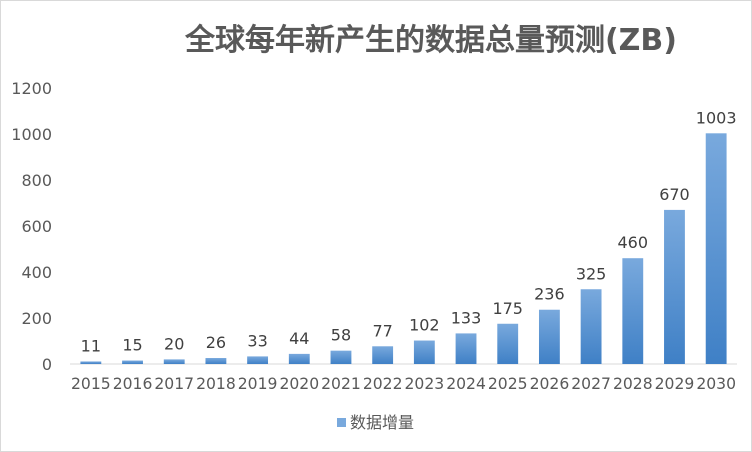 Image resolution: width=752 pixels, height=452 pixels. Describe the element at coordinates (633, 242) in the screenshot. I see `data-label-2028: 460` at that location.